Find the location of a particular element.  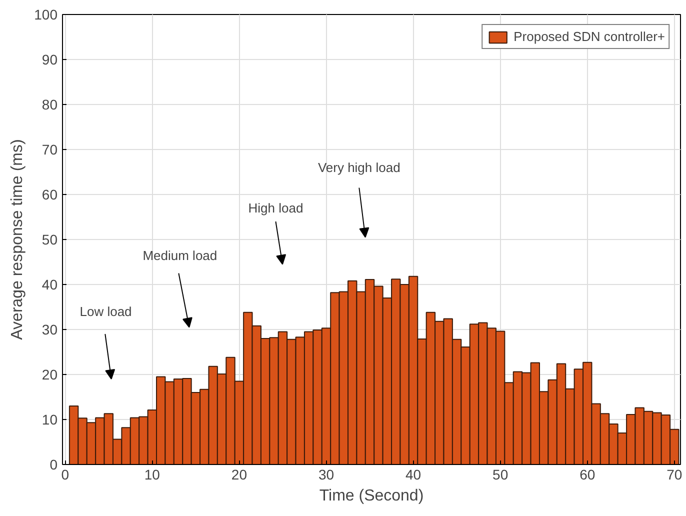

x-tick-label: 30 is located at coordinates (326, 474).